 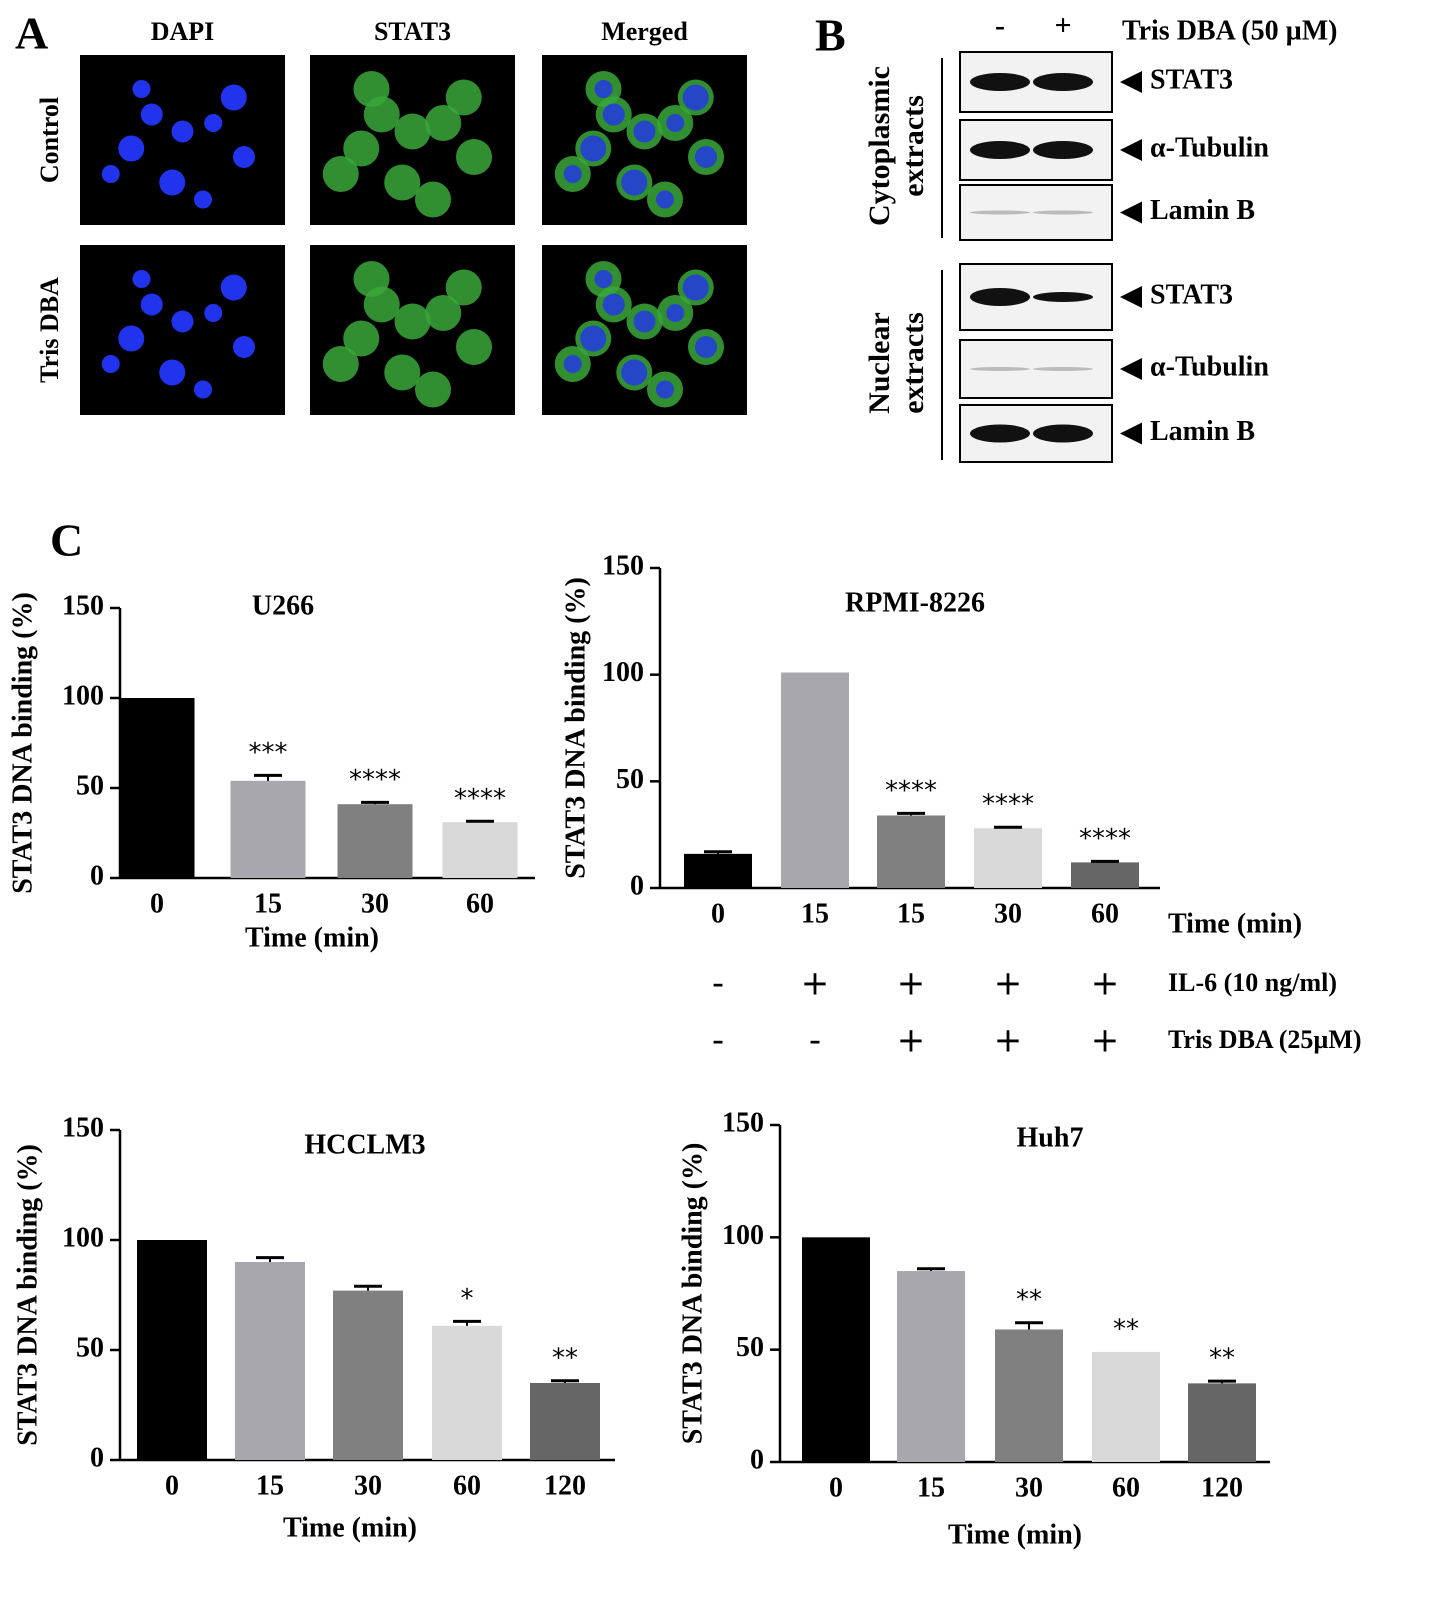 I want to click on significance: **, so click(x=1126, y=1329).